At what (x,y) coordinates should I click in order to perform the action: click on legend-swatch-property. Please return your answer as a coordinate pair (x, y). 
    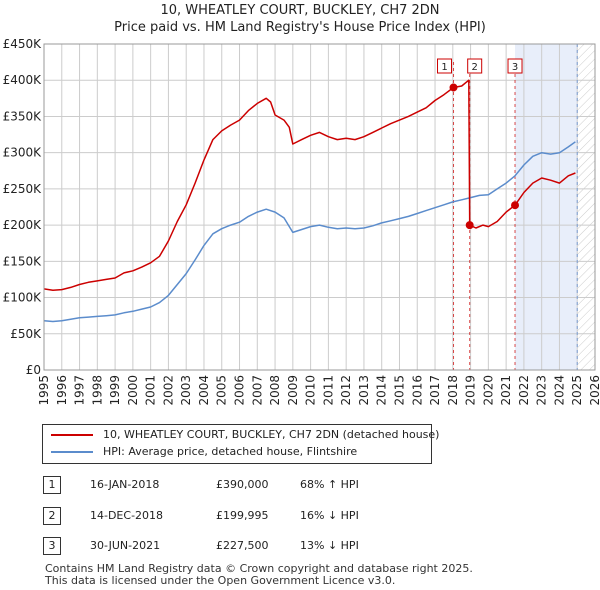
    Looking at the image, I should click on (72, 435).